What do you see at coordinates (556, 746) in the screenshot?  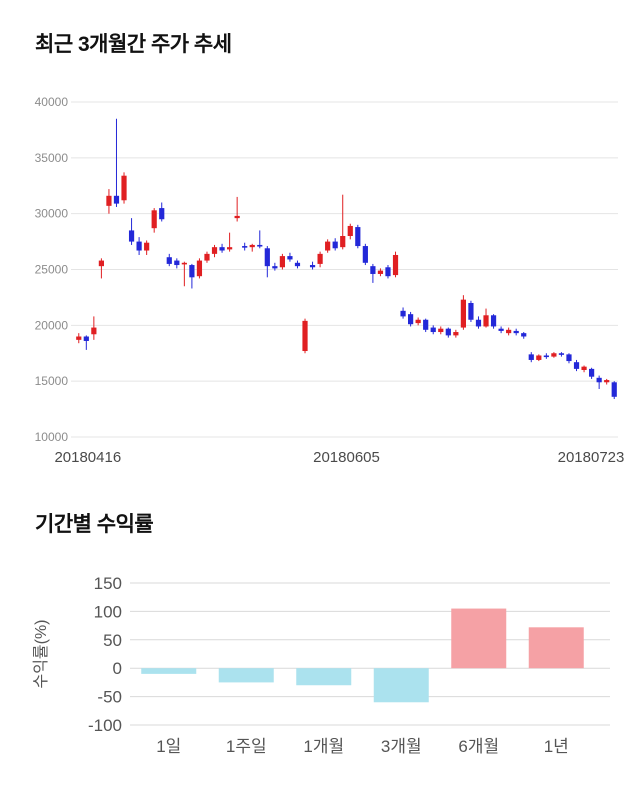 I see `category-label: 1년` at bounding box center [556, 746].